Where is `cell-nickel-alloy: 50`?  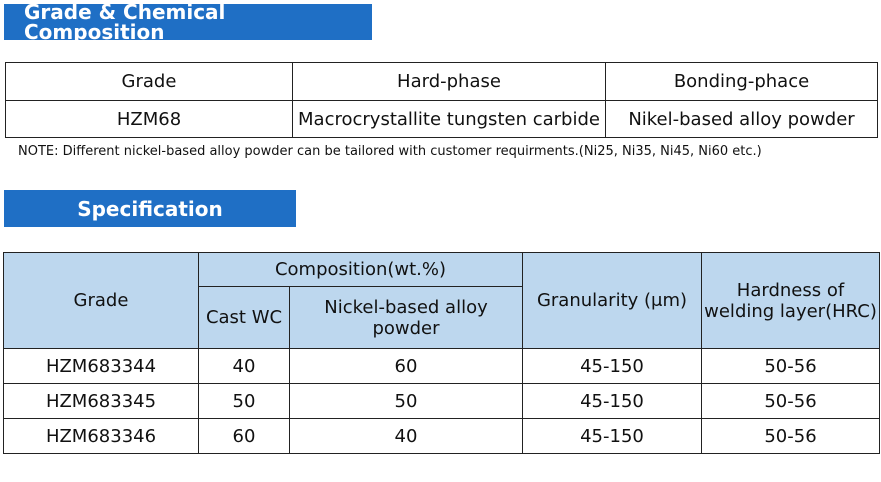
cell-nickel-alloy: 50 is located at coordinates (406, 401).